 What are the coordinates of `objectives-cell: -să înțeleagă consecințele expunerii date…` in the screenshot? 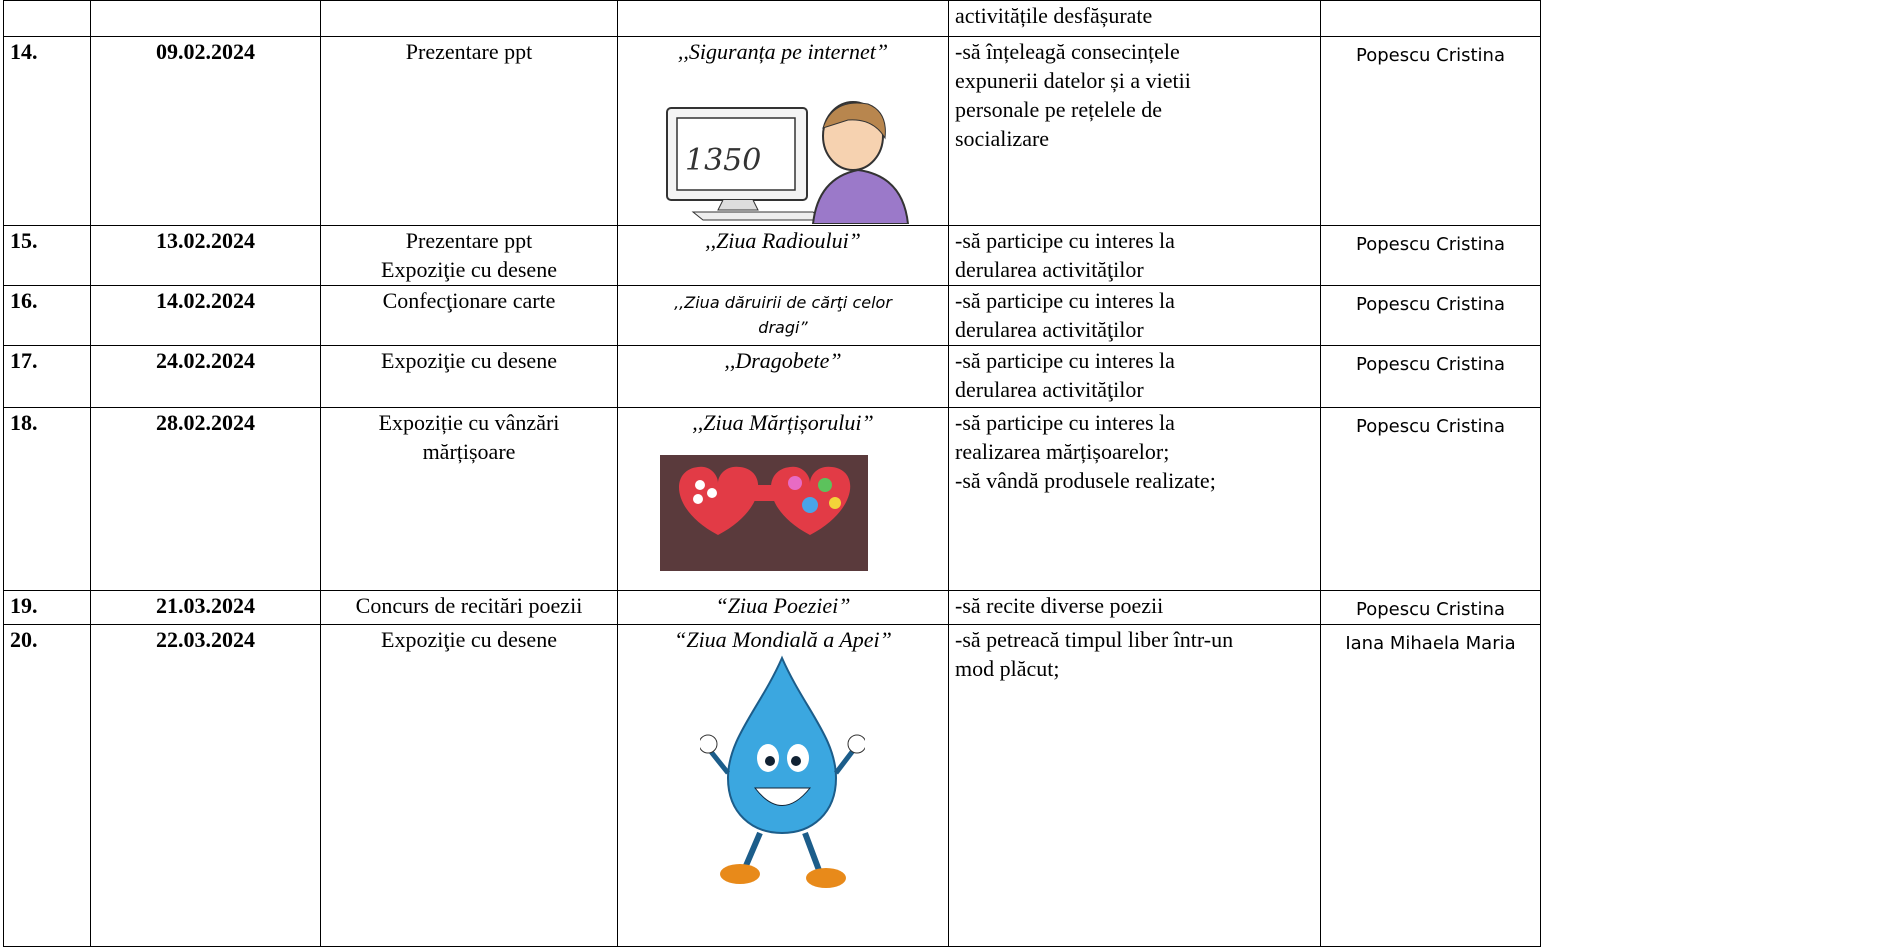 It's located at (1134, 131).